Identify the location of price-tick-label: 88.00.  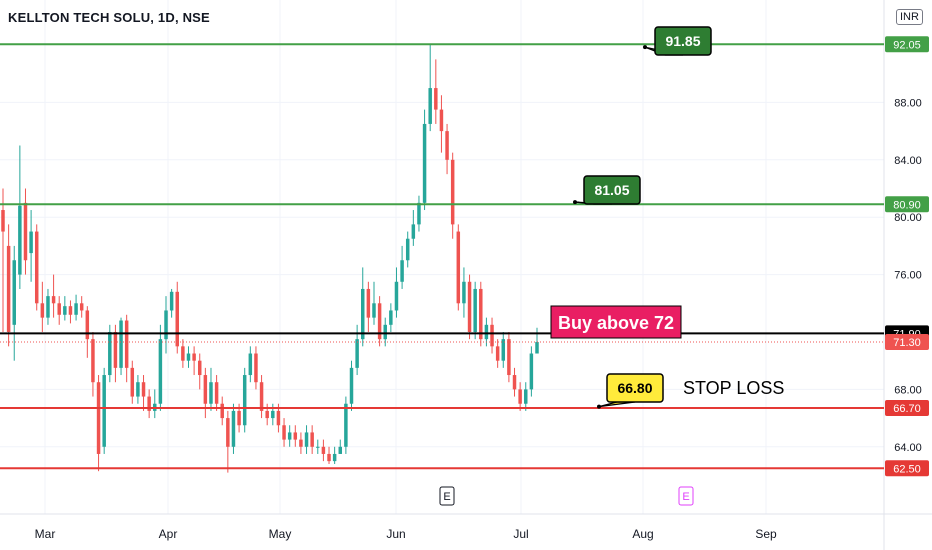
(908, 103).